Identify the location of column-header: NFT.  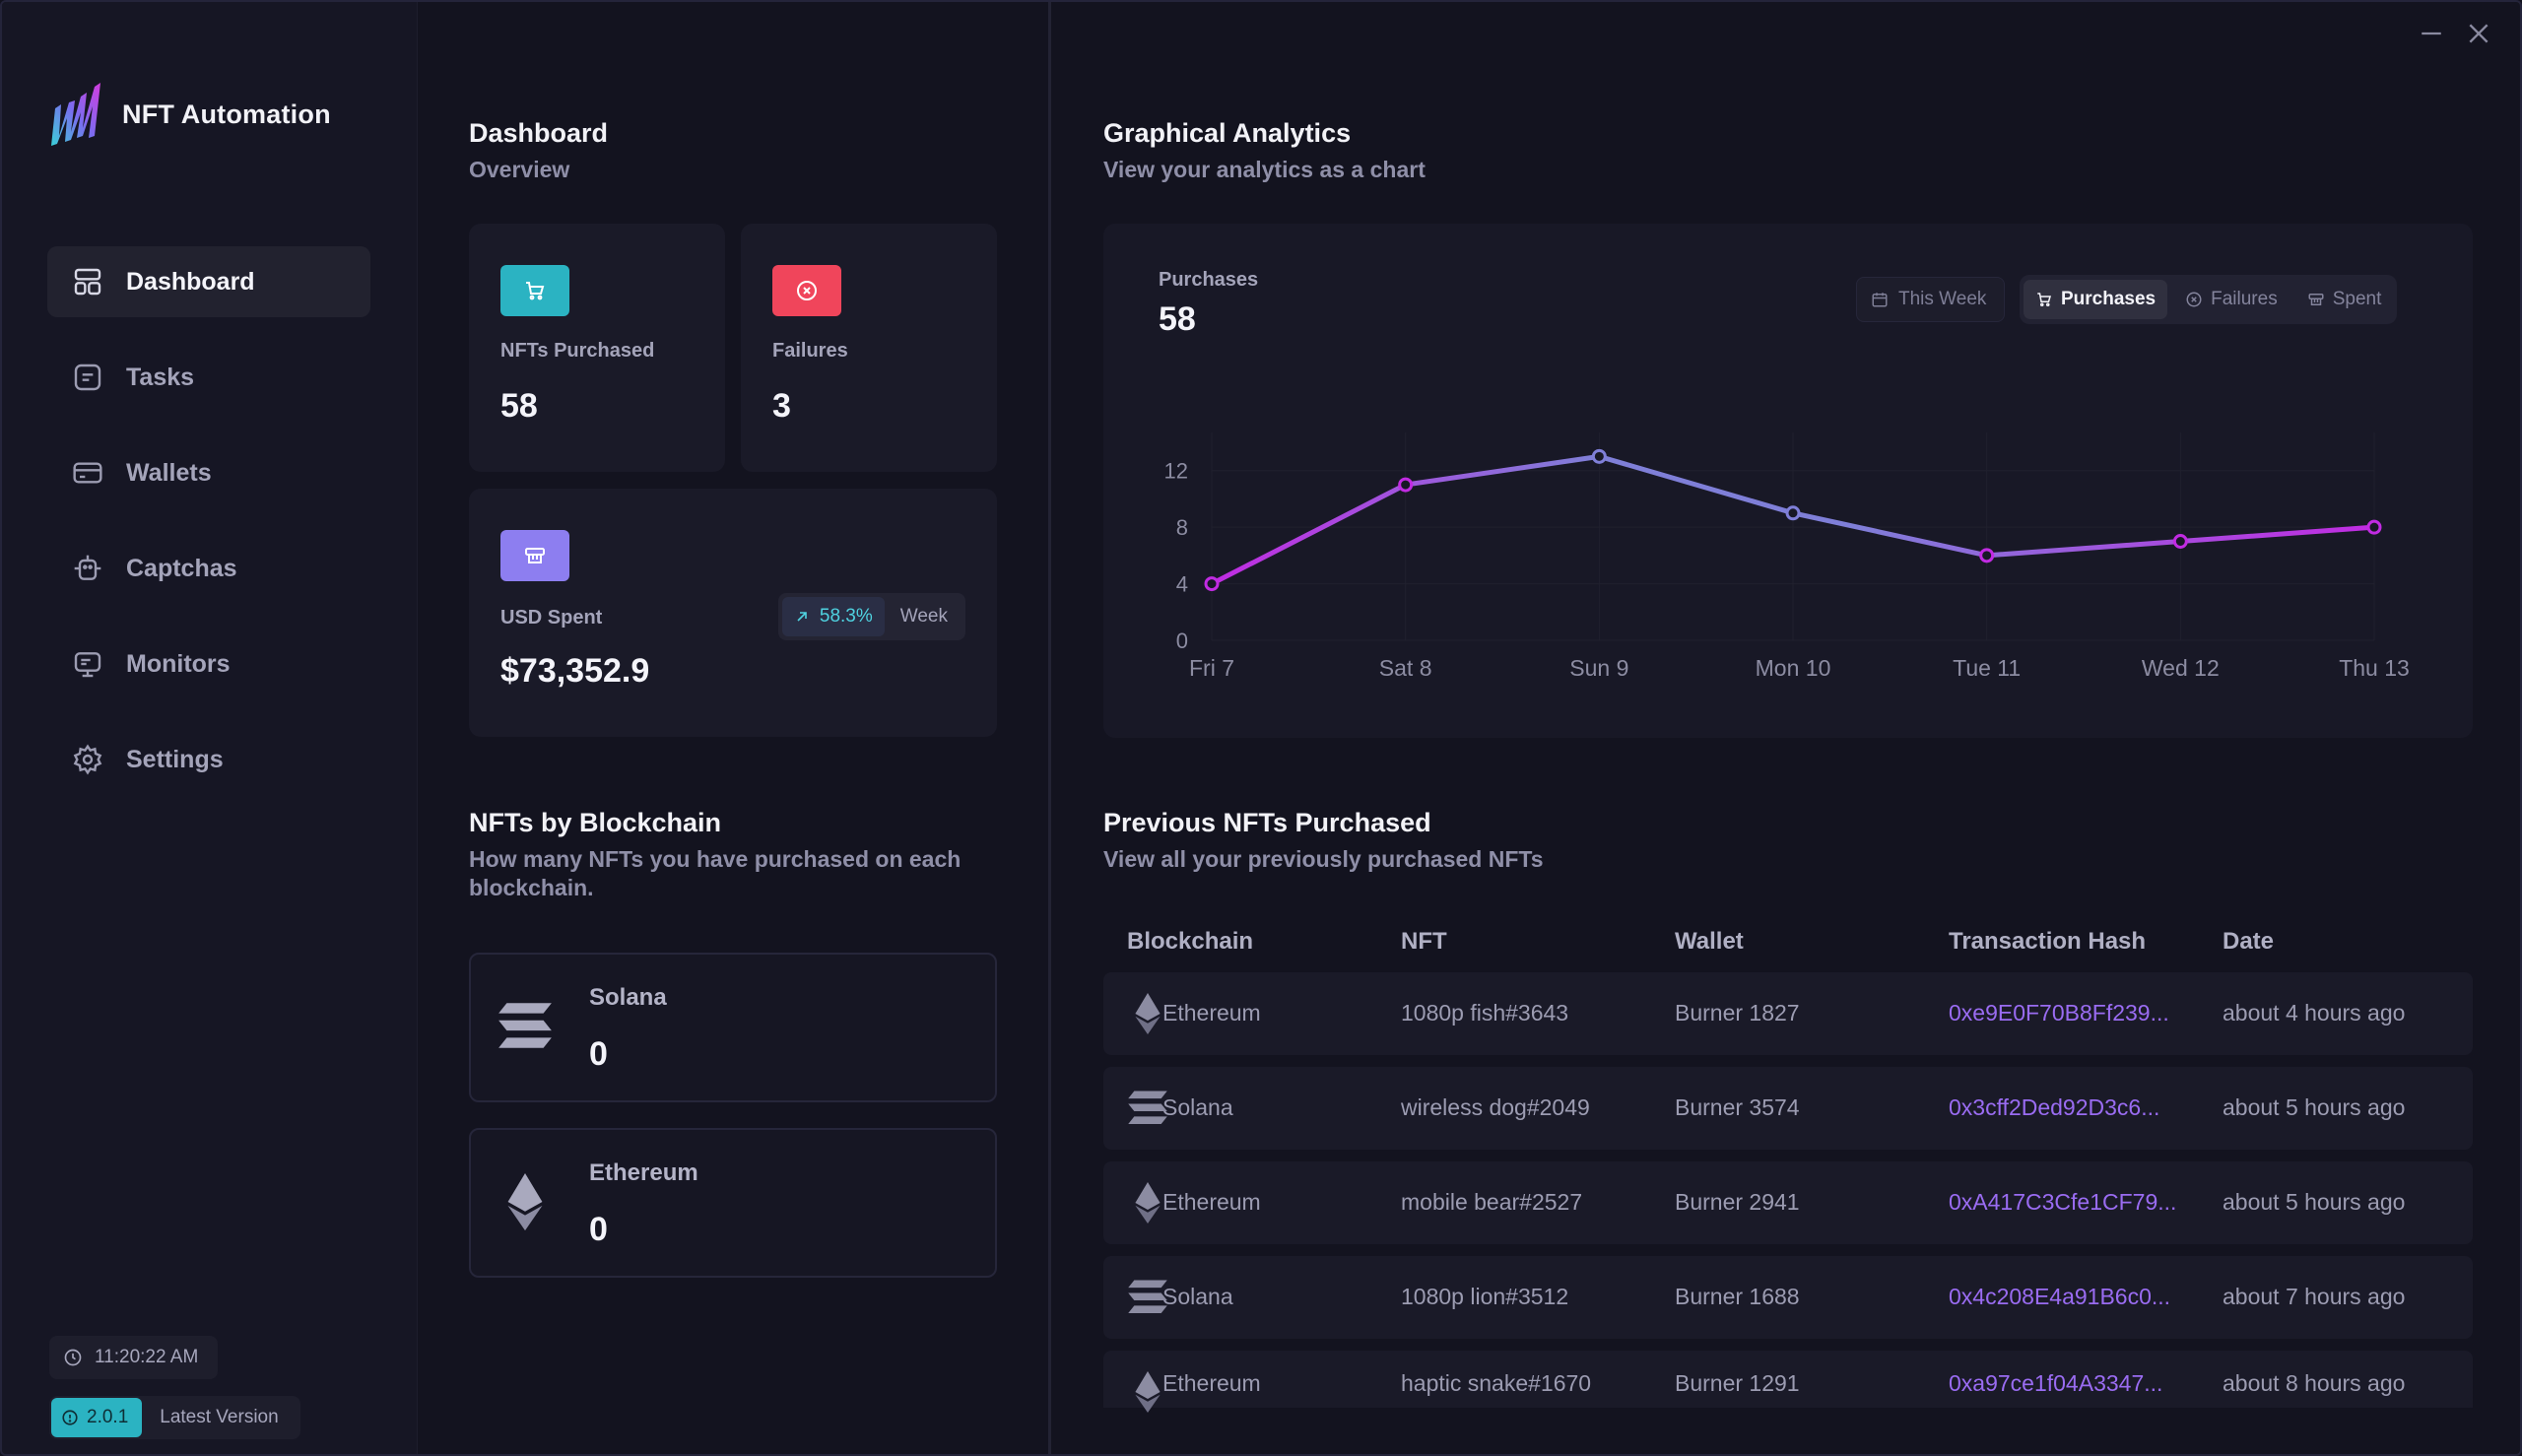
(1424, 941).